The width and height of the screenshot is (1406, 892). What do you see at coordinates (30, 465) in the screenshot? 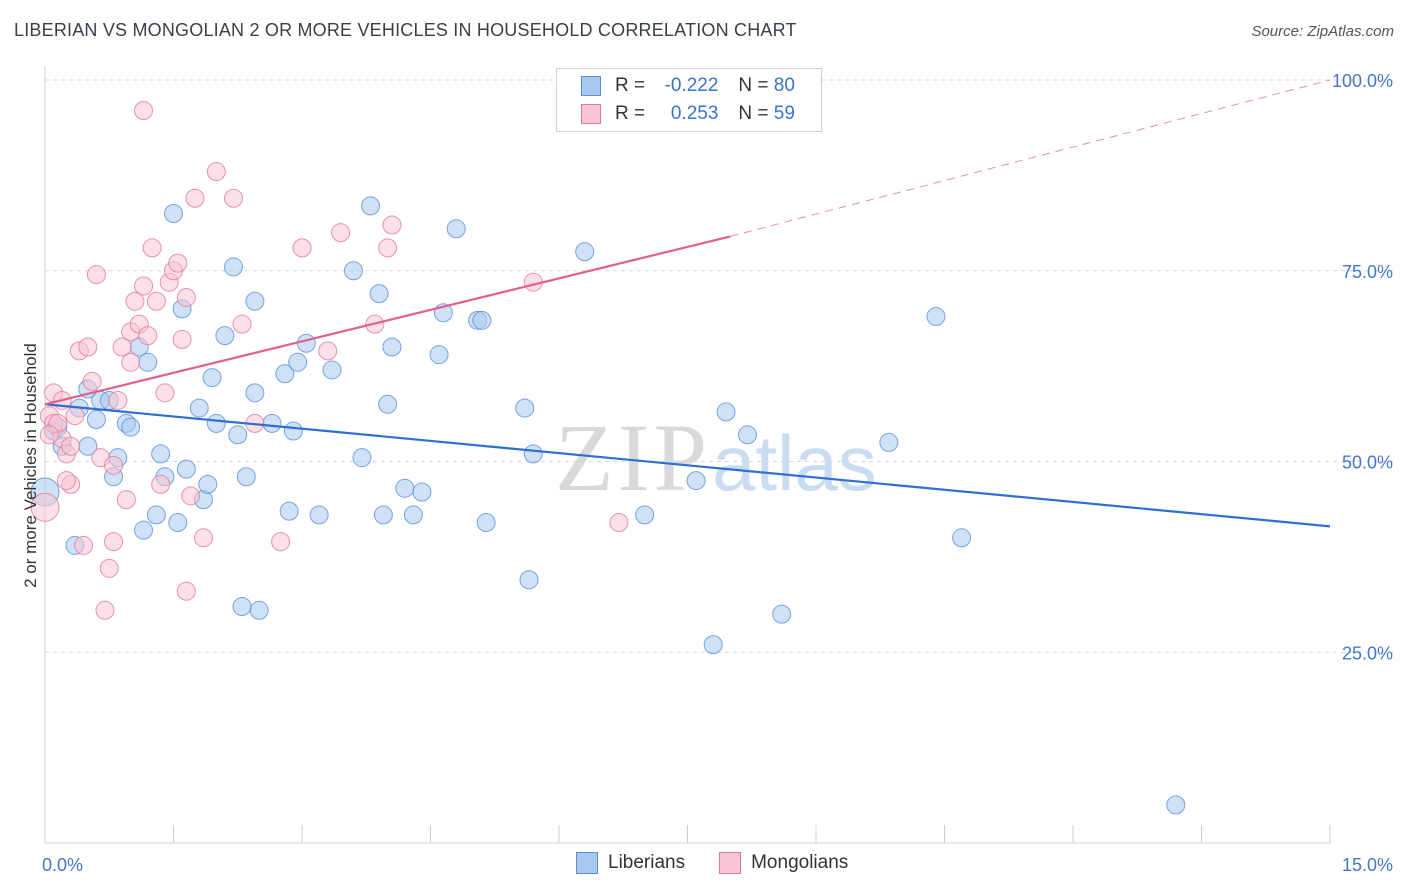
I see `y-axis-title: 2 or more Vehicles in Household` at bounding box center [30, 465].